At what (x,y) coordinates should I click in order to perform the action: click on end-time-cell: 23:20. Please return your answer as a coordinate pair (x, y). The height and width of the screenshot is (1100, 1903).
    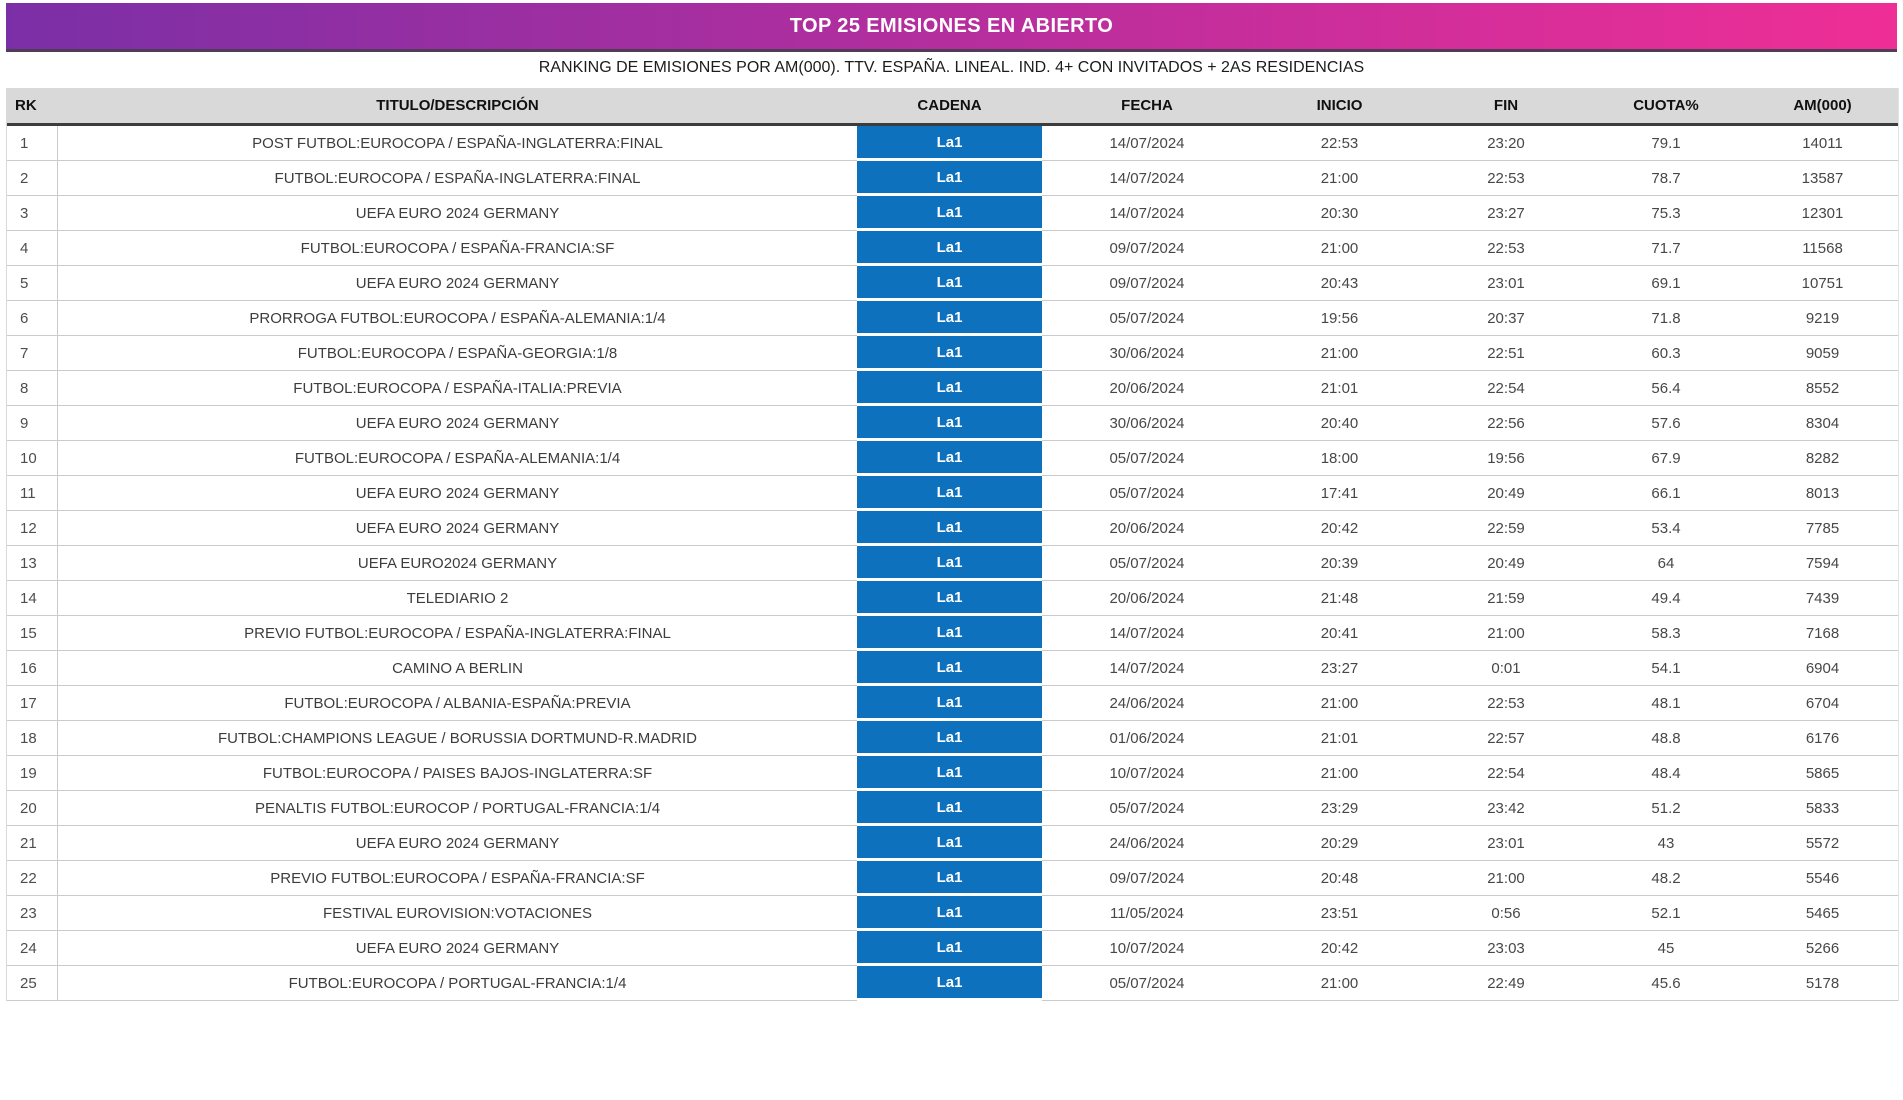
    Looking at the image, I should click on (1506, 143).